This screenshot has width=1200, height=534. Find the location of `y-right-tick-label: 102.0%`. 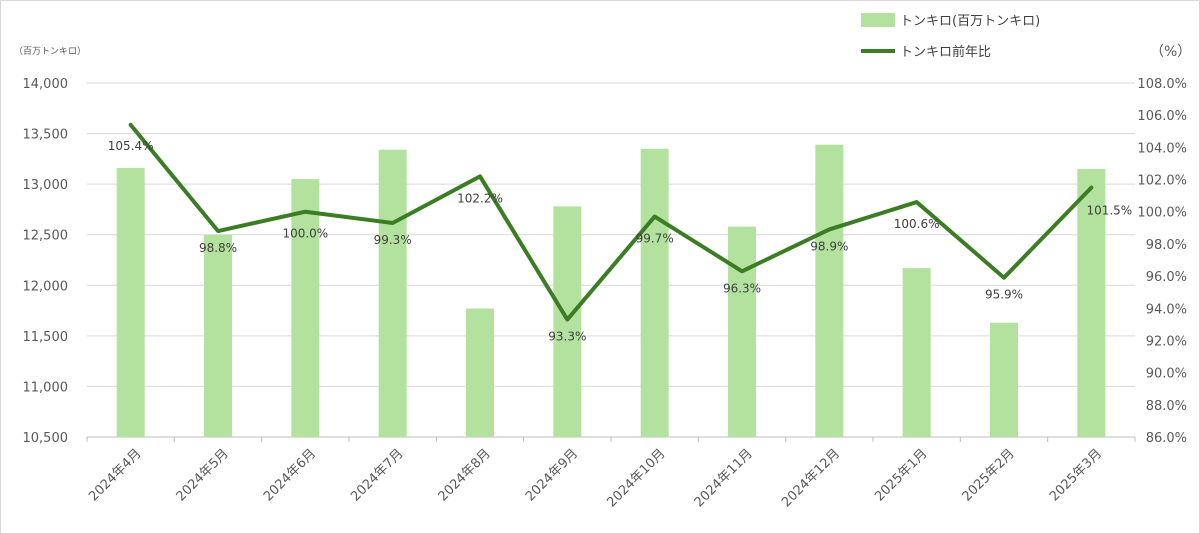

y-right-tick-label: 102.0% is located at coordinates (1162, 181).